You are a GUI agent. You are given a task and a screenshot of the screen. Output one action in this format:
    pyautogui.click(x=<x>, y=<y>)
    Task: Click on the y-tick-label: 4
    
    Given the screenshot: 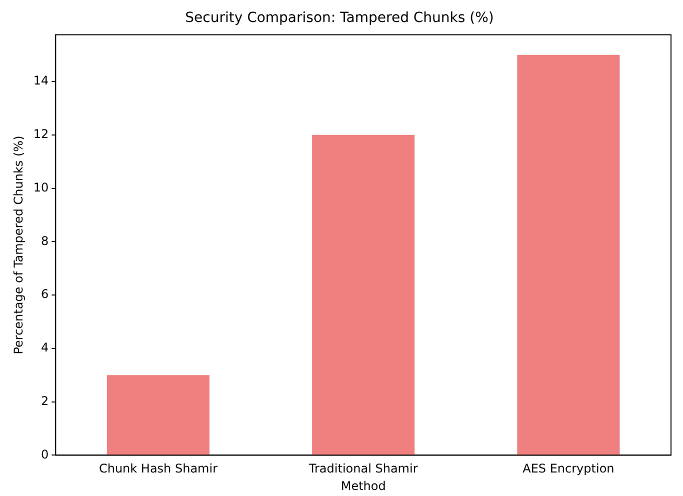 What is the action you would take?
    pyautogui.click(x=45, y=347)
    